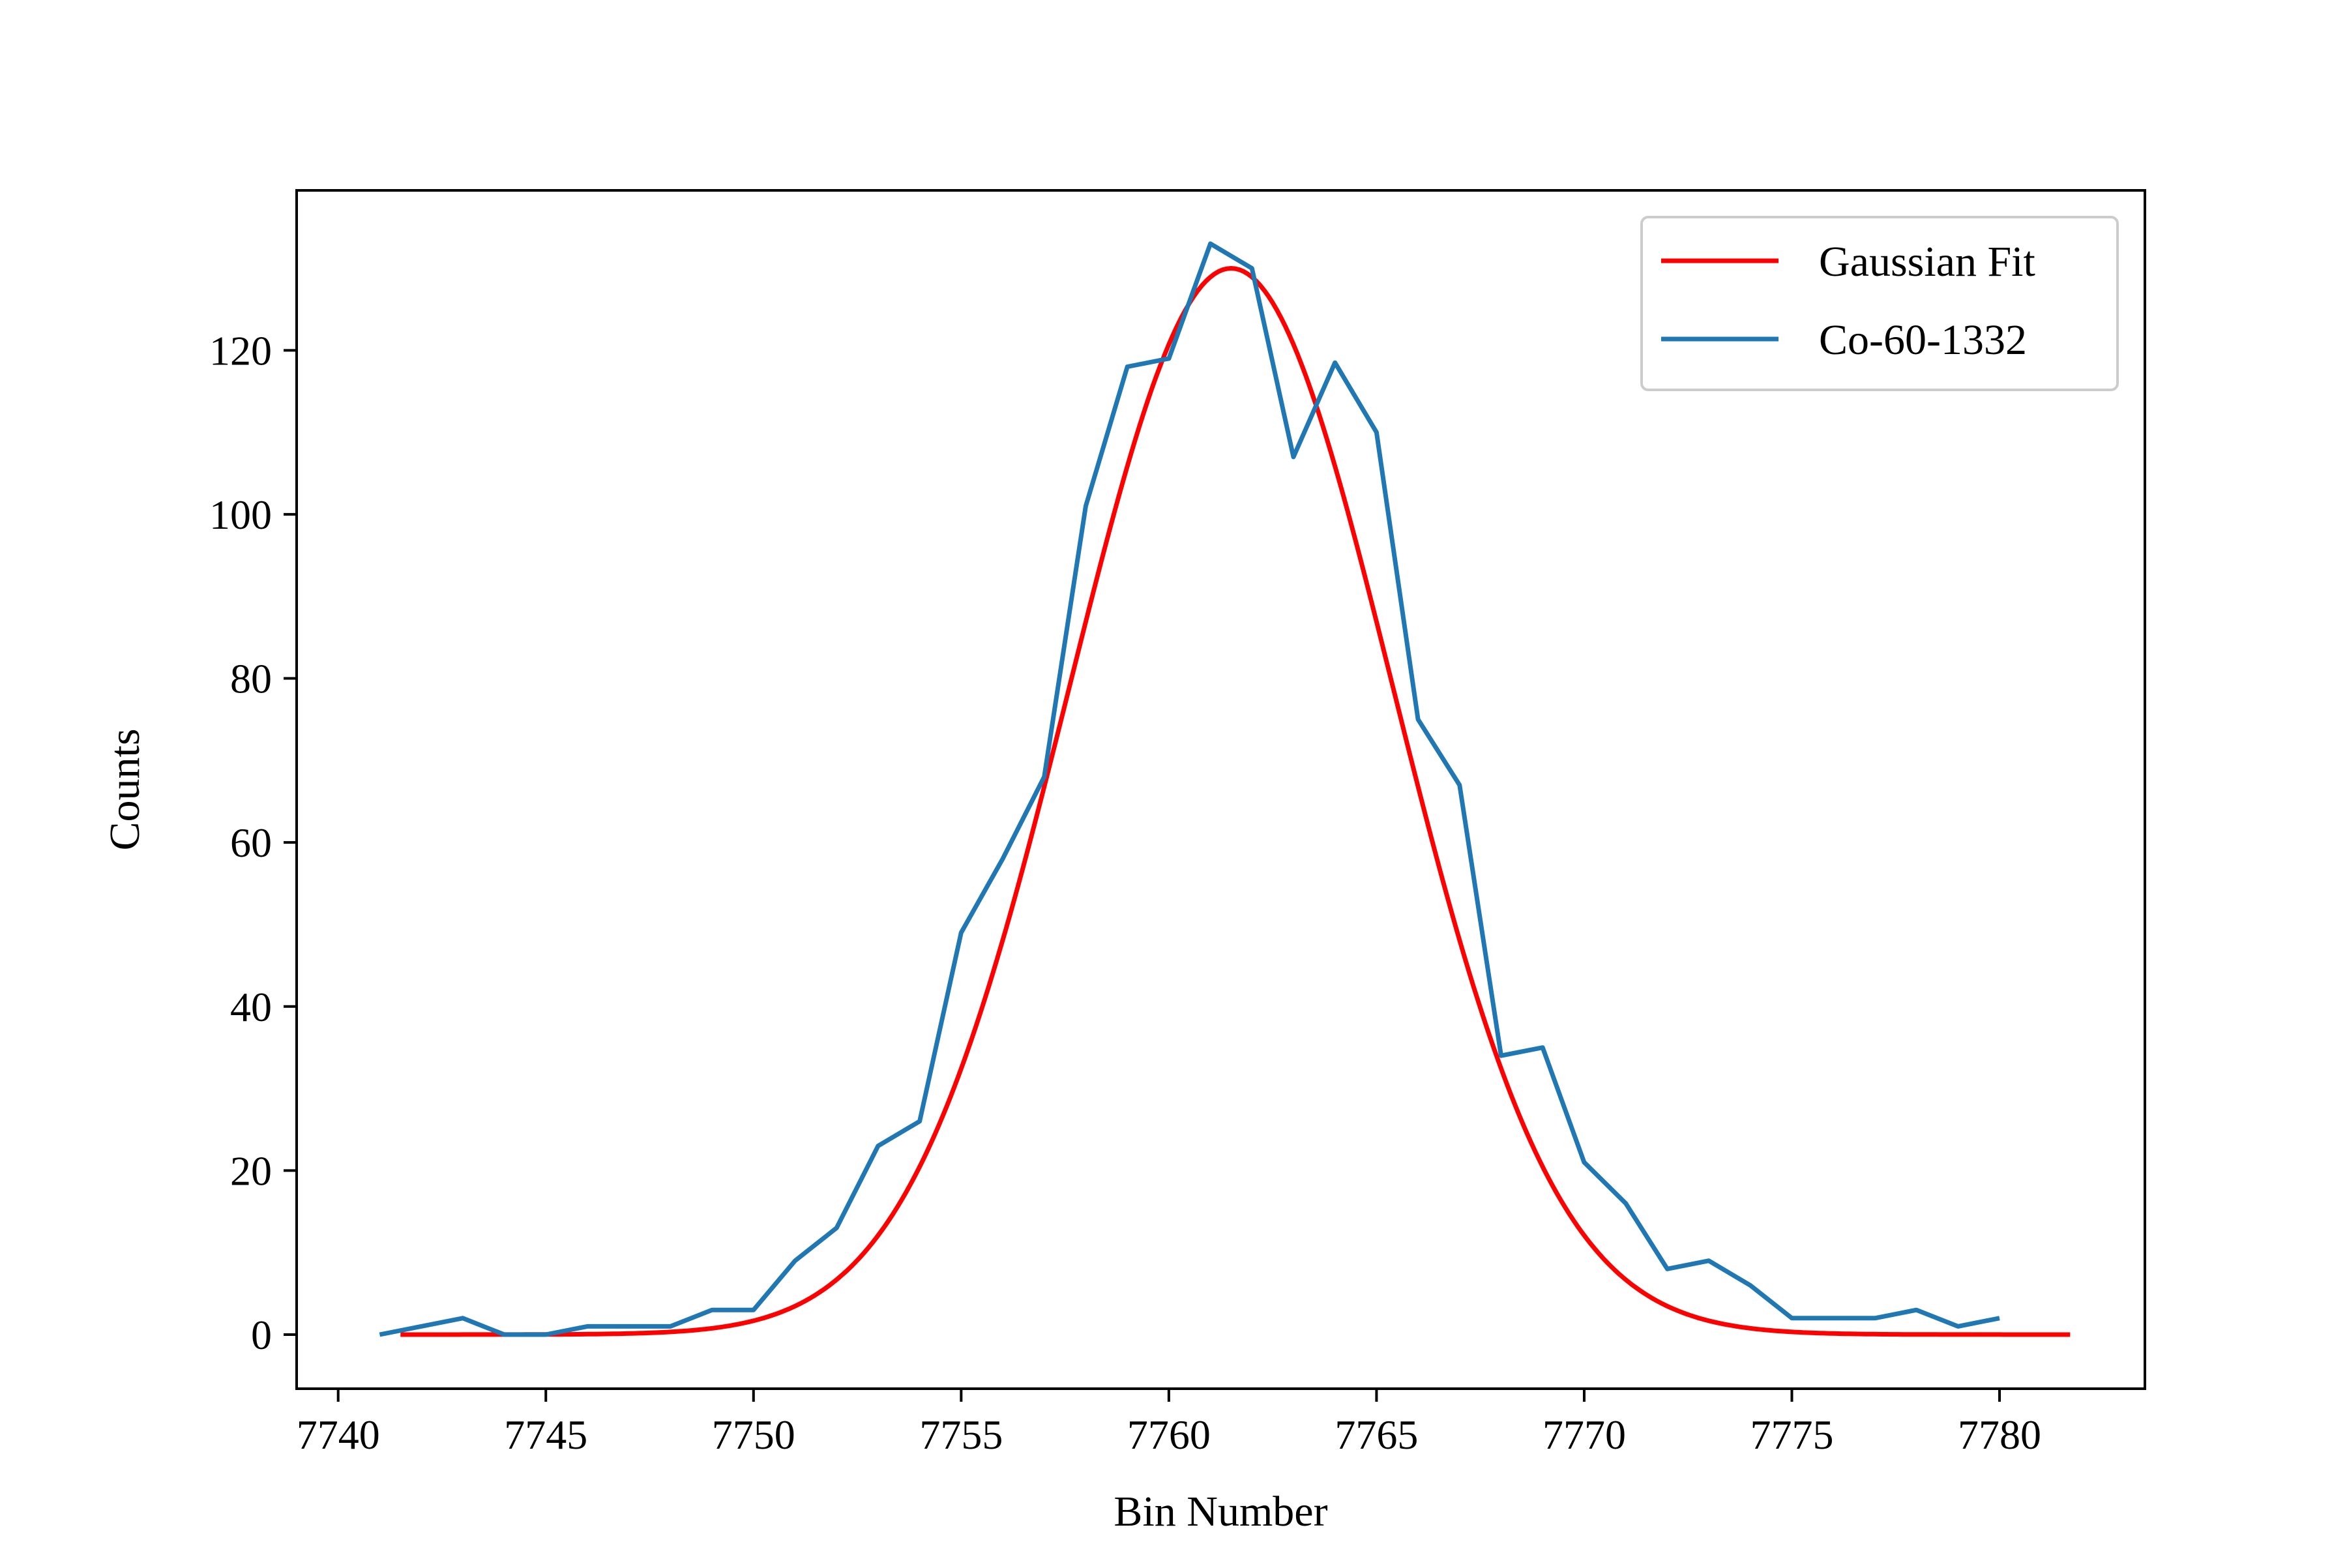 Image resolution: width=2347 pixels, height=1568 pixels. I want to click on x-tick-label: 7740, so click(338, 1435).